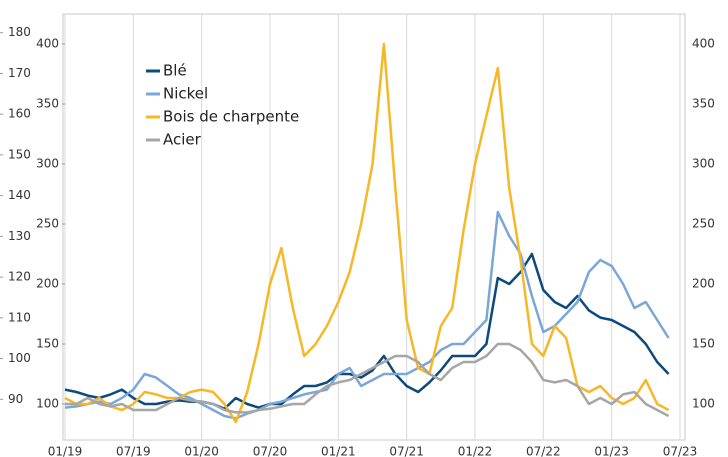 The height and width of the screenshot is (457, 728). What do you see at coordinates (270, 451) in the screenshot?
I see `x-tick-label: 07/20` at bounding box center [270, 451].